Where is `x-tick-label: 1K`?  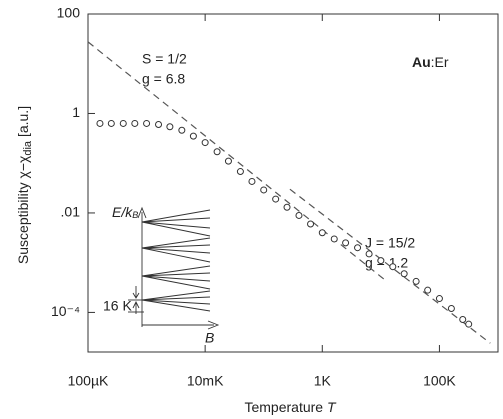
x-tick-label: 1K is located at coordinates (323, 381).